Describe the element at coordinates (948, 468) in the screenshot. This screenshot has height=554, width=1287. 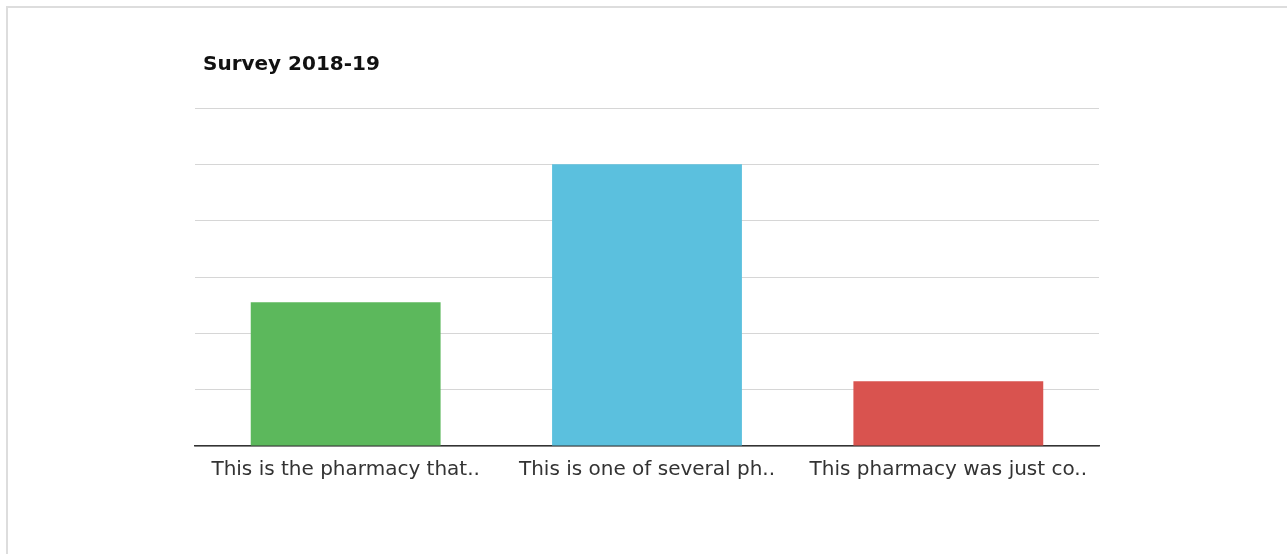
I see `x-tick-label: This pharmacy was just co..` at that location.